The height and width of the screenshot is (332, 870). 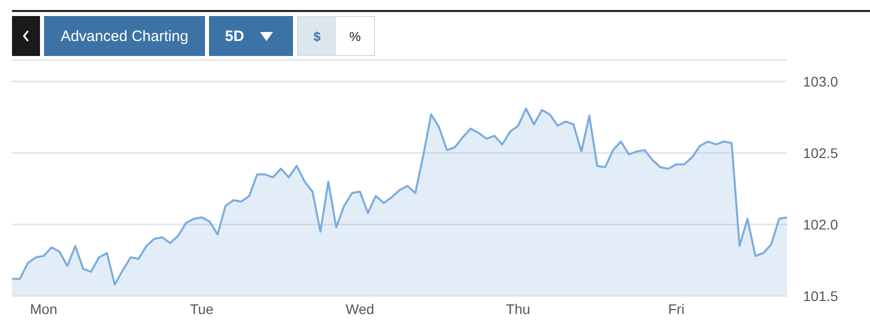 What do you see at coordinates (676, 308) in the screenshot?
I see `x-tick-label: Fri` at bounding box center [676, 308].